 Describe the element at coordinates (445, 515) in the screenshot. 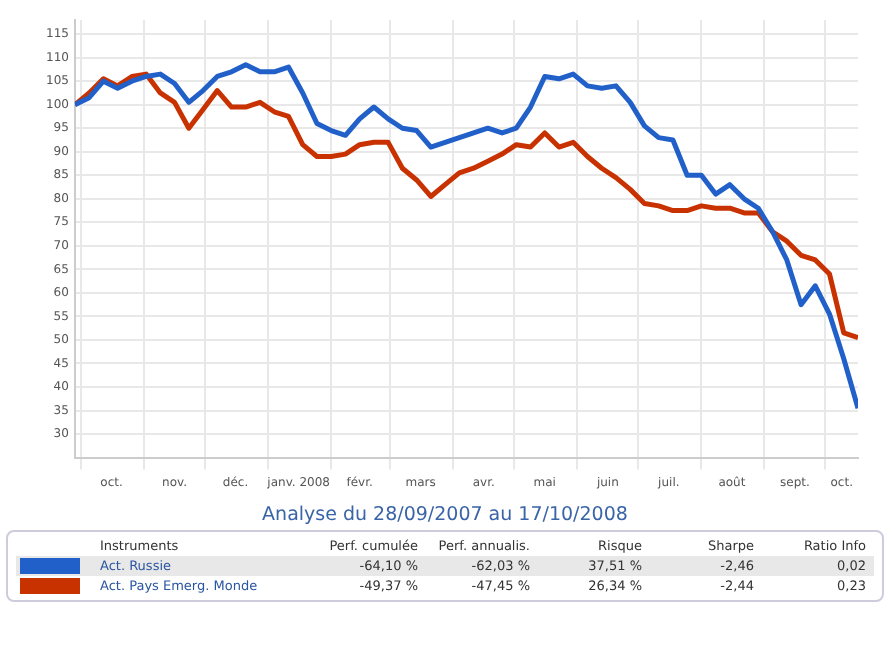

I see `text: Analyse du 28/09/2007 au 17/10/2008` at that location.